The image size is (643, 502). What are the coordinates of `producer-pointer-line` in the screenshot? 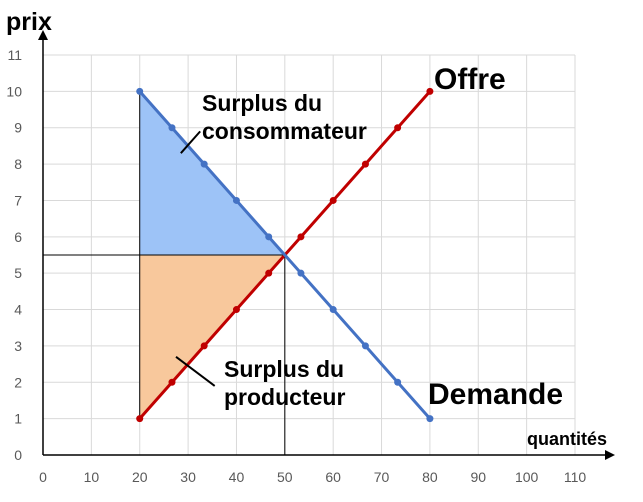 It's located at (195, 371).